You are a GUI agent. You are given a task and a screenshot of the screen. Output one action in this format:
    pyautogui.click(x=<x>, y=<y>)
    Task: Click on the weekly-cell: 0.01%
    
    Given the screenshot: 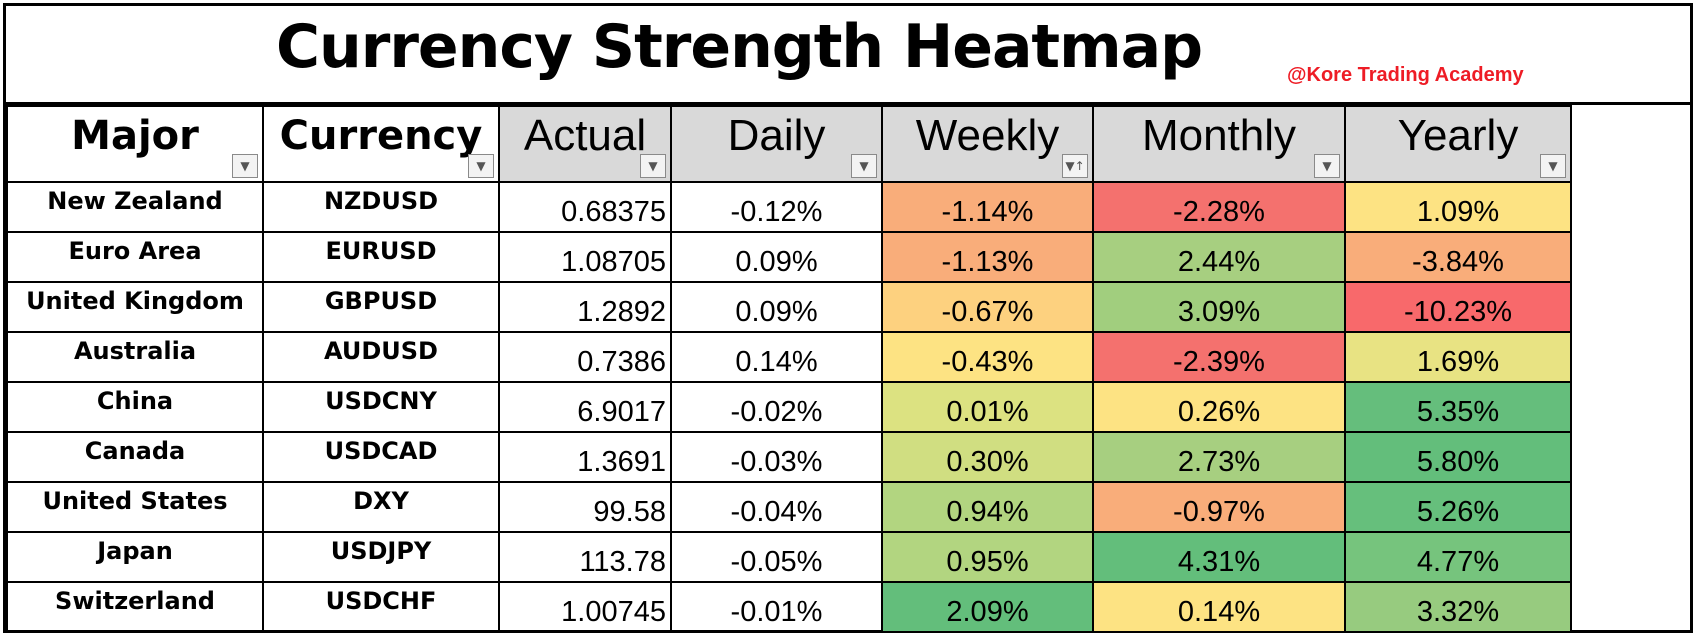 What is the action you would take?
    pyautogui.click(x=987, y=407)
    